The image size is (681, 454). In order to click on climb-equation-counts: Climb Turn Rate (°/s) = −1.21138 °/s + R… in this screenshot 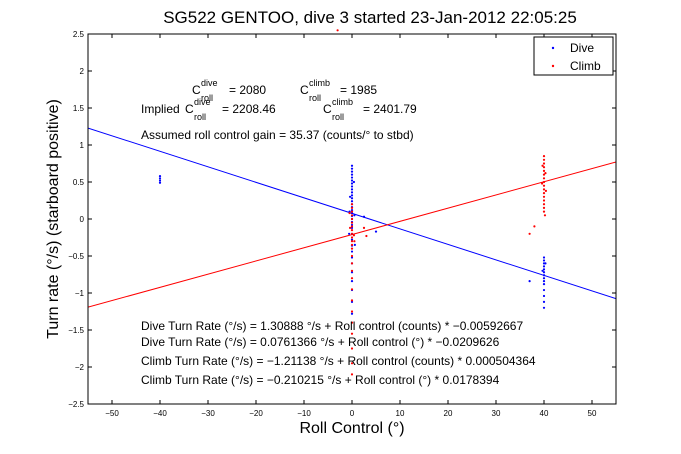, I will do `click(338, 361)`.